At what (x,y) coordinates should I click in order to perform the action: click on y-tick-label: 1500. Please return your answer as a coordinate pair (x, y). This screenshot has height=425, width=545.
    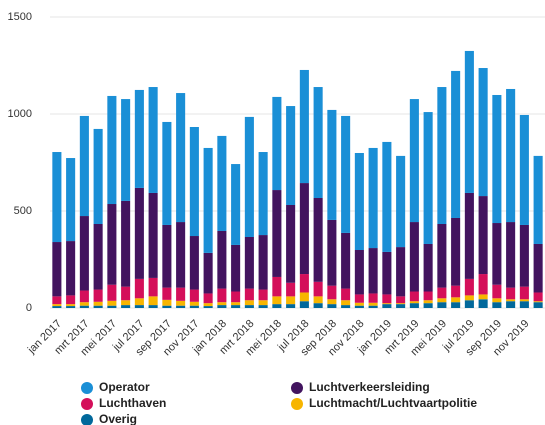
    Looking at the image, I should click on (20, 17).